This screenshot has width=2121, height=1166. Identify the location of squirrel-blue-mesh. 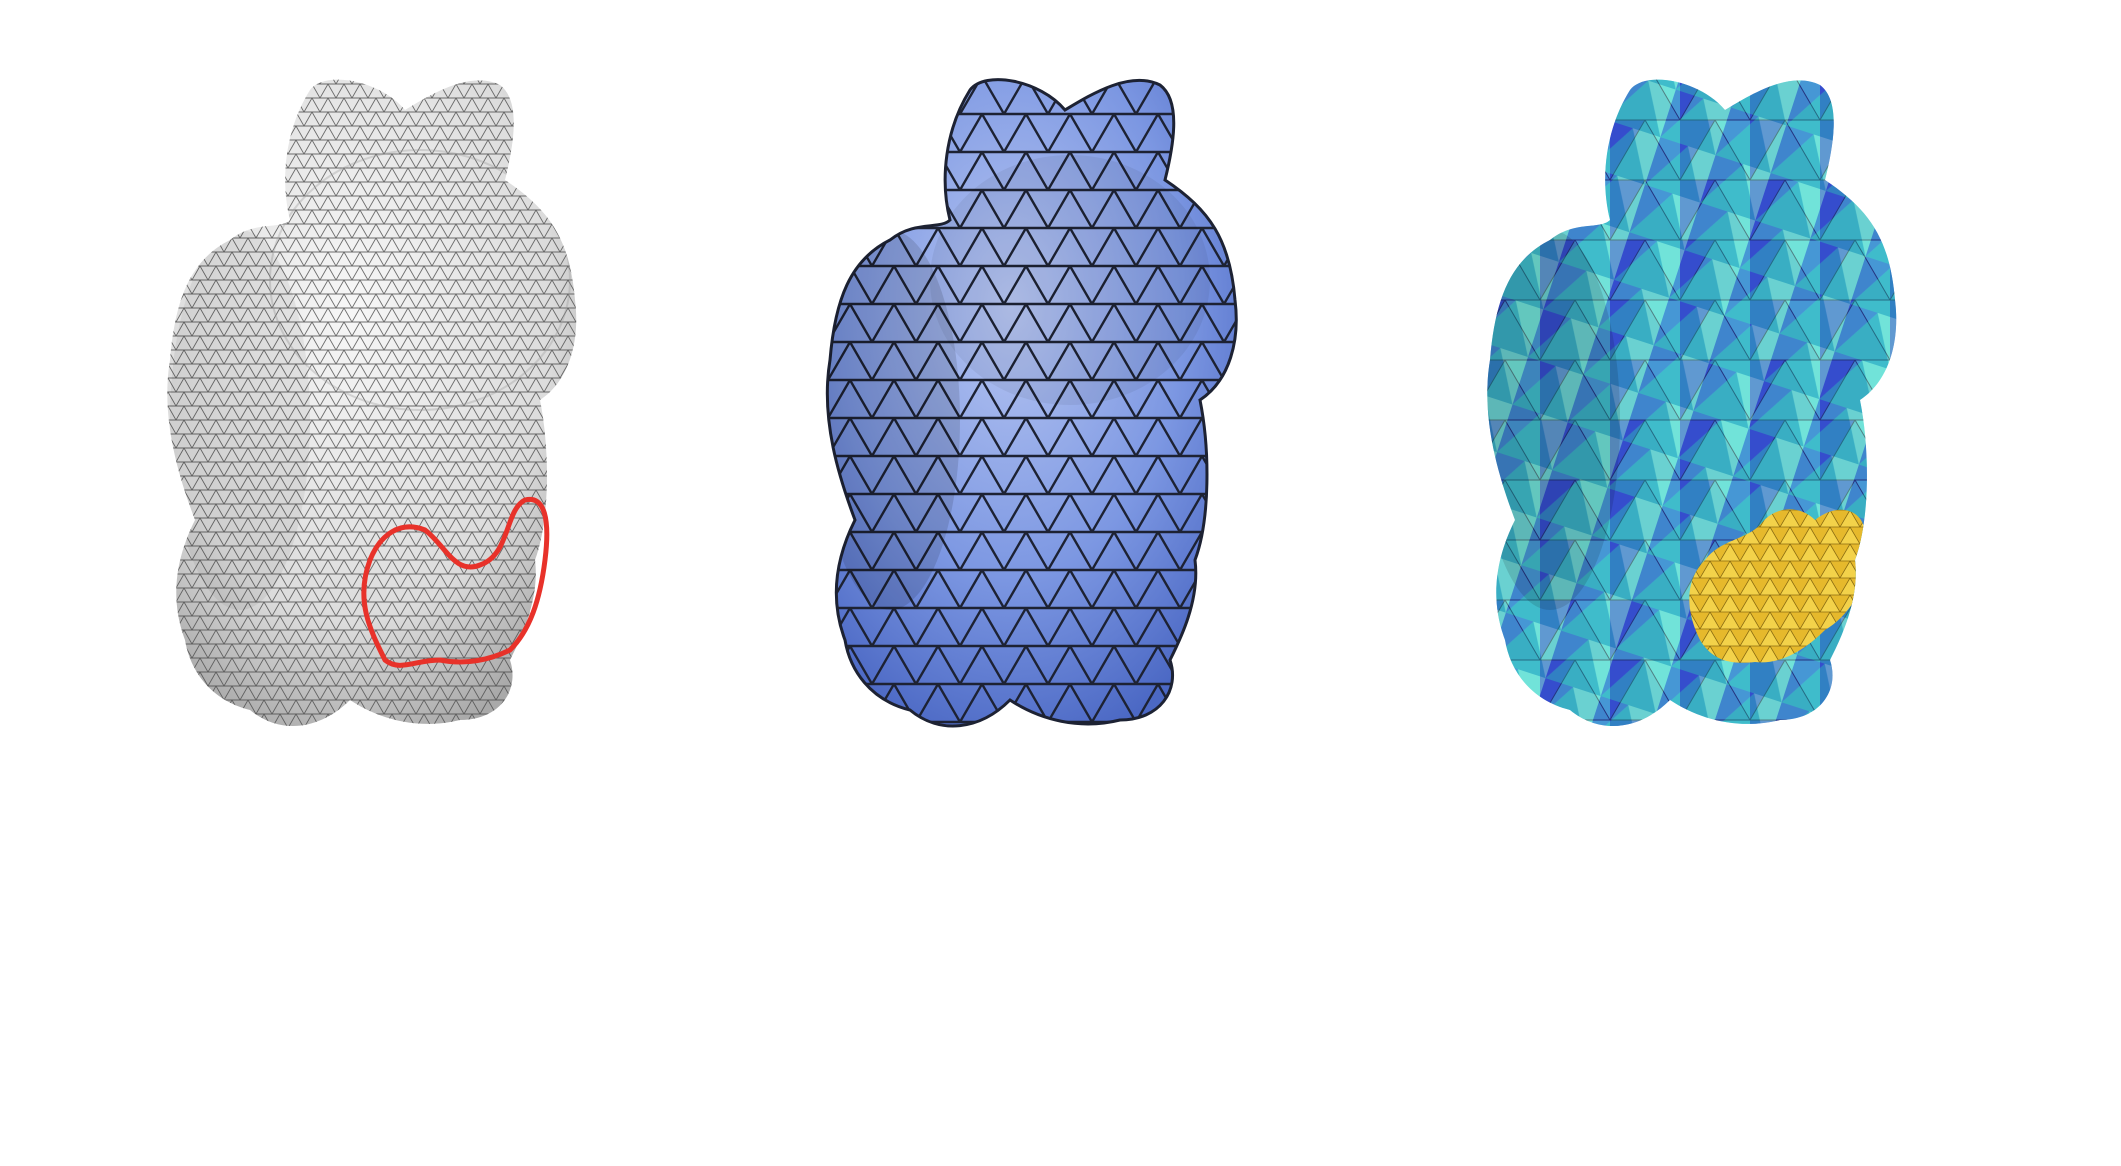
(1031, 403).